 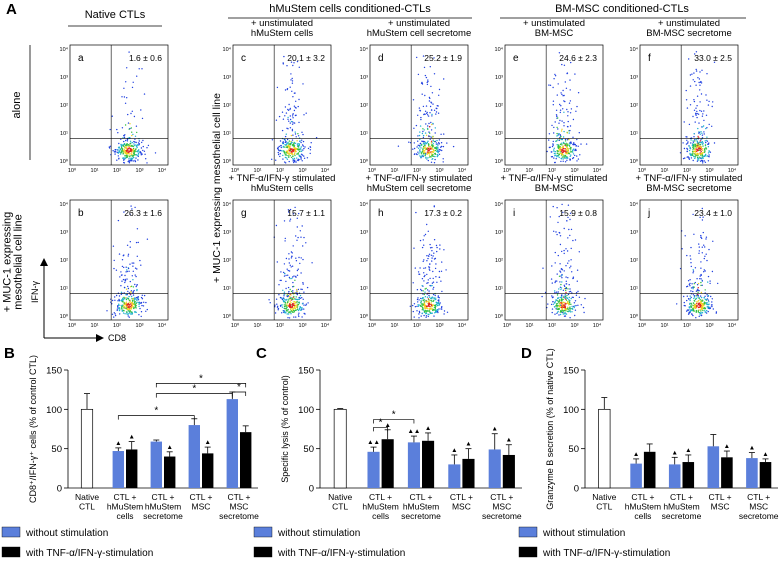 What do you see at coordinates (285, 429) in the screenshot?
I see `y-axis-label: Specific lysis (% of control)` at bounding box center [285, 429].